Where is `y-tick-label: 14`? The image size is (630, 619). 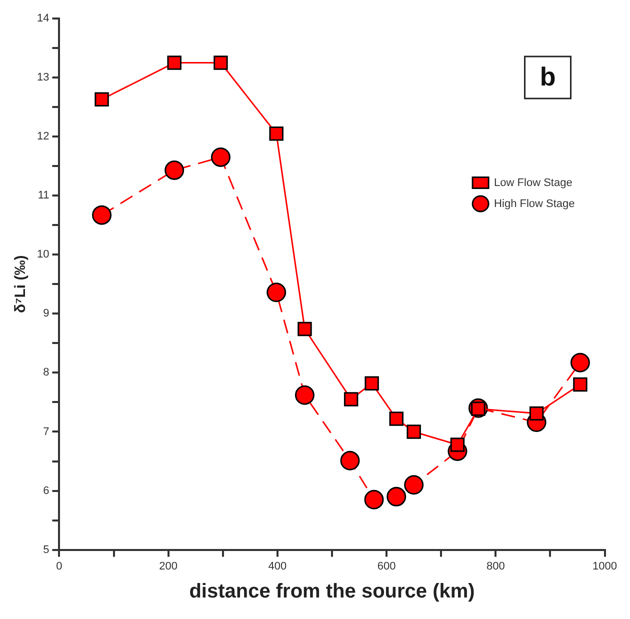
y-tick-label: 14 is located at coordinates (43, 18).